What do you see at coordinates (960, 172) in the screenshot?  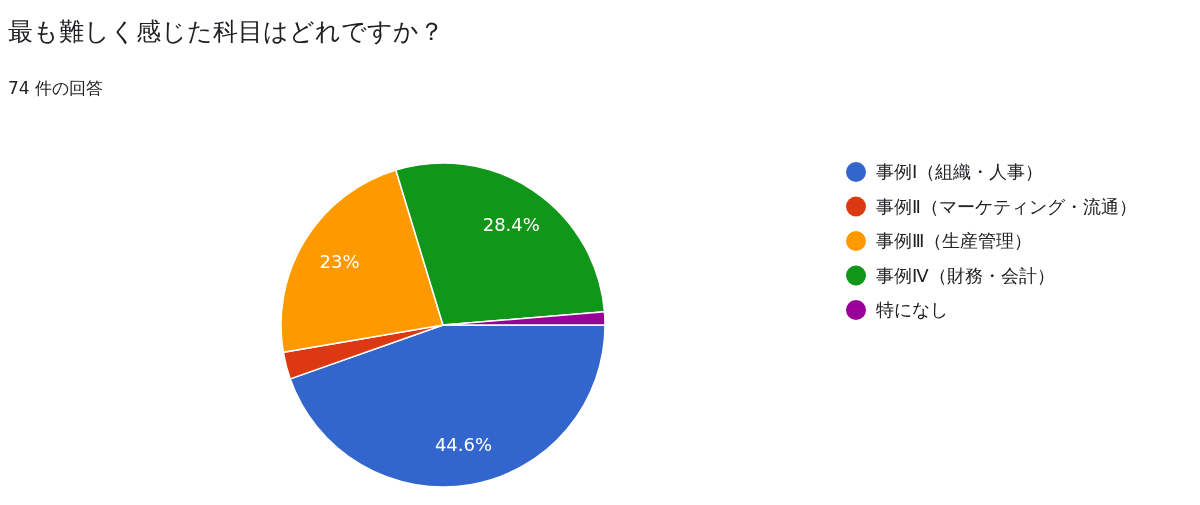 I see `legend-label: 事例Ⅰ（組織・人事）` at bounding box center [960, 172].